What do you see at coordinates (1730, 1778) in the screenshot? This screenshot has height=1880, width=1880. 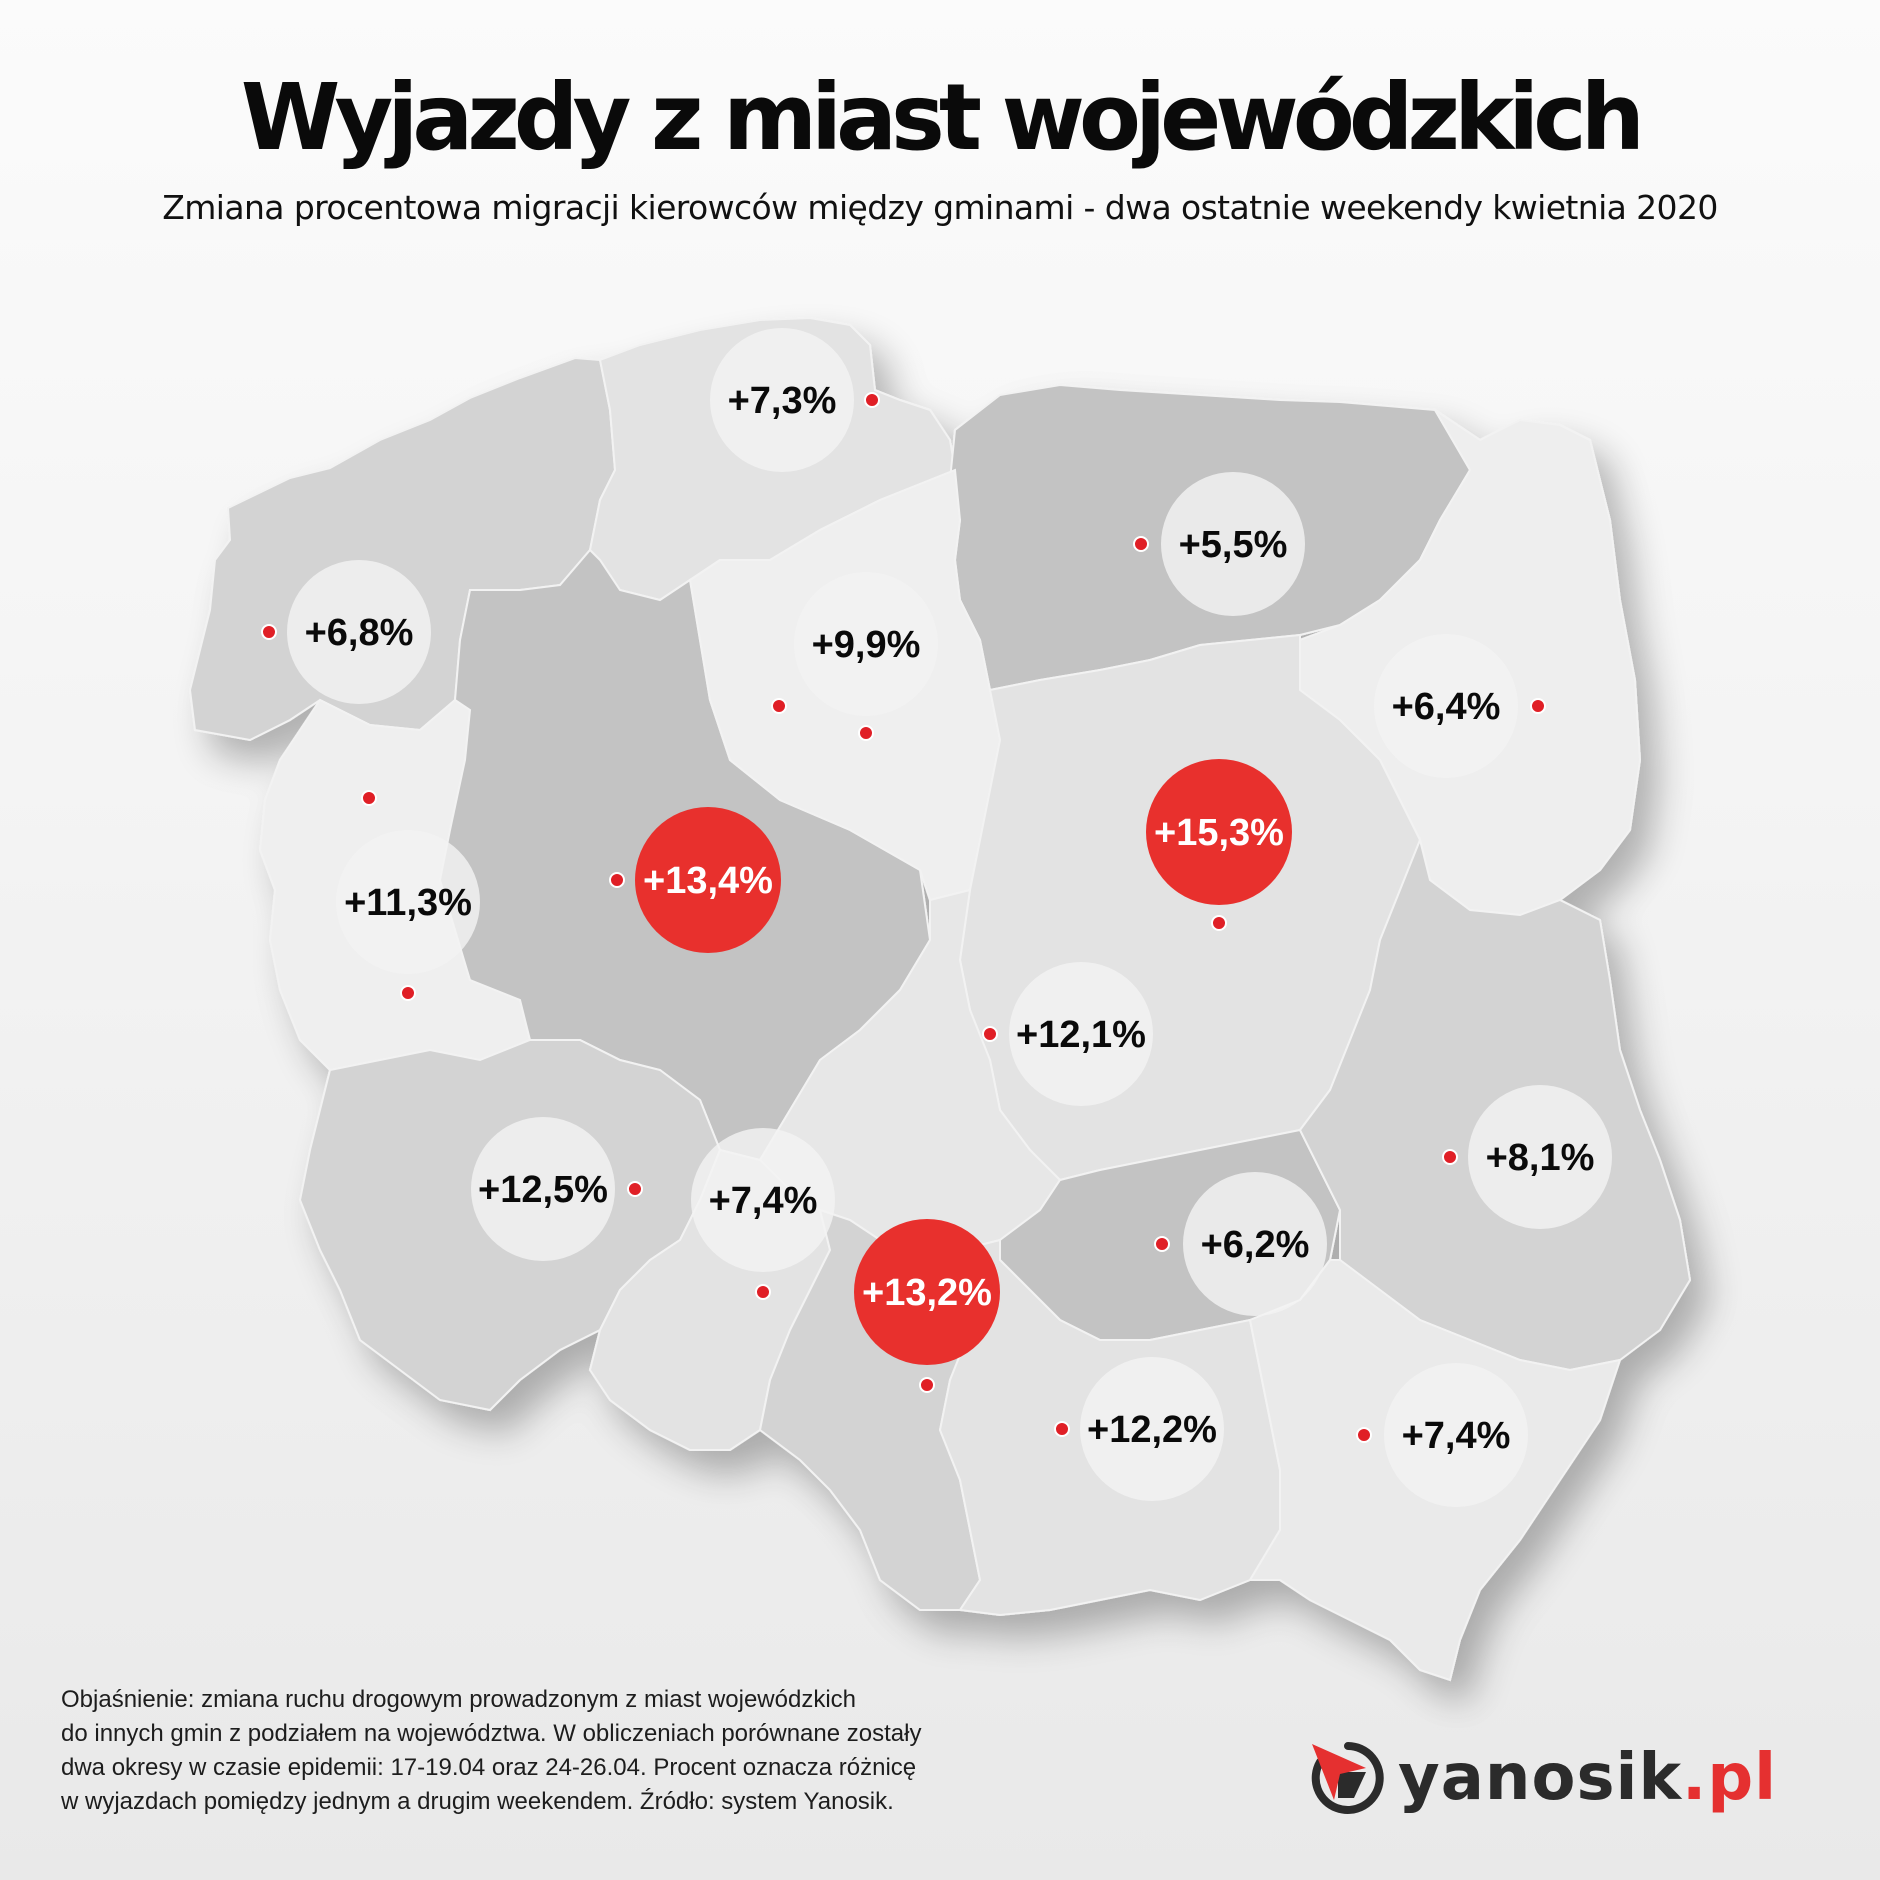 I see `logo-tld: .pl` at bounding box center [1730, 1778].